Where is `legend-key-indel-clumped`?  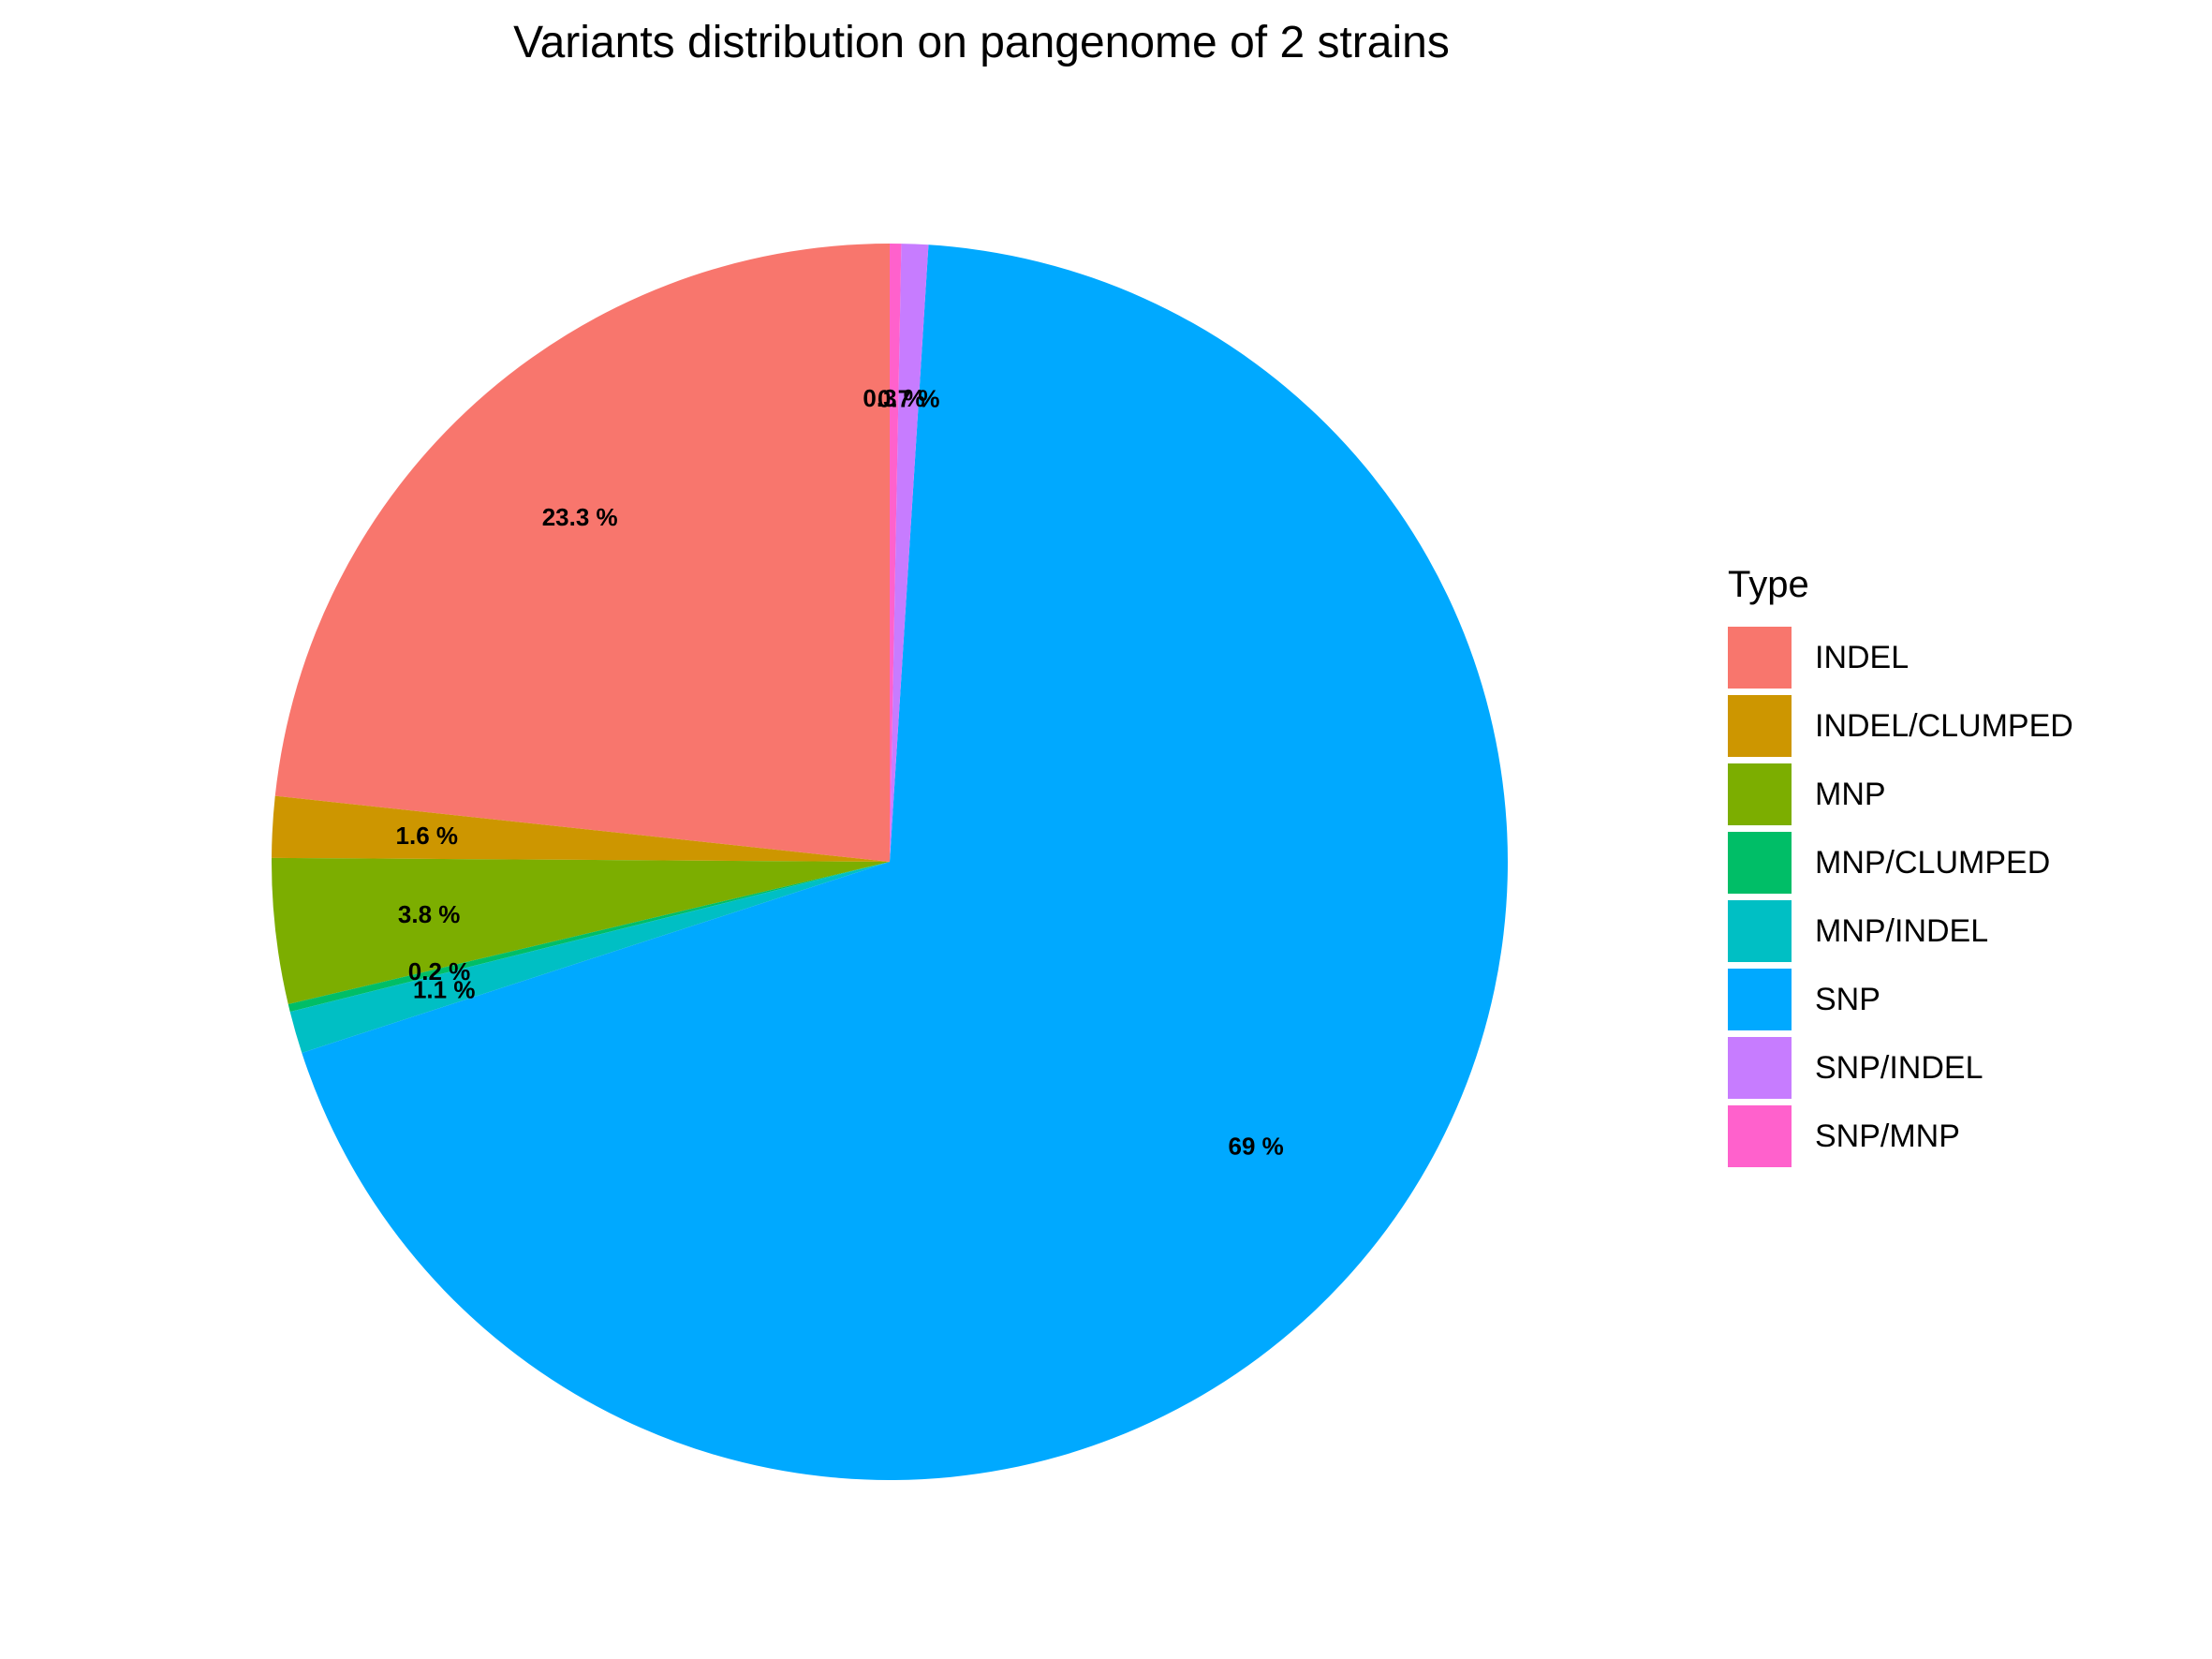 legend-key-indel-clumped is located at coordinates (1760, 726).